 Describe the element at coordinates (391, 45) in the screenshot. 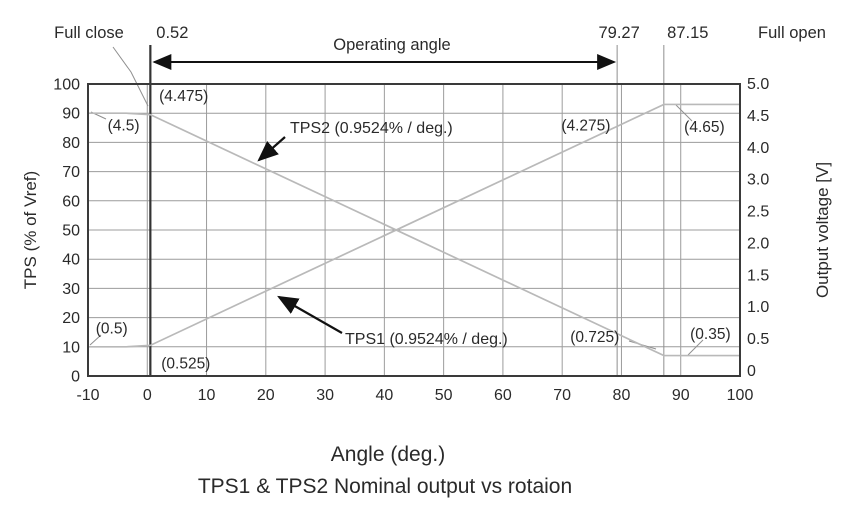

I see `chart-text: Operating angle` at that location.